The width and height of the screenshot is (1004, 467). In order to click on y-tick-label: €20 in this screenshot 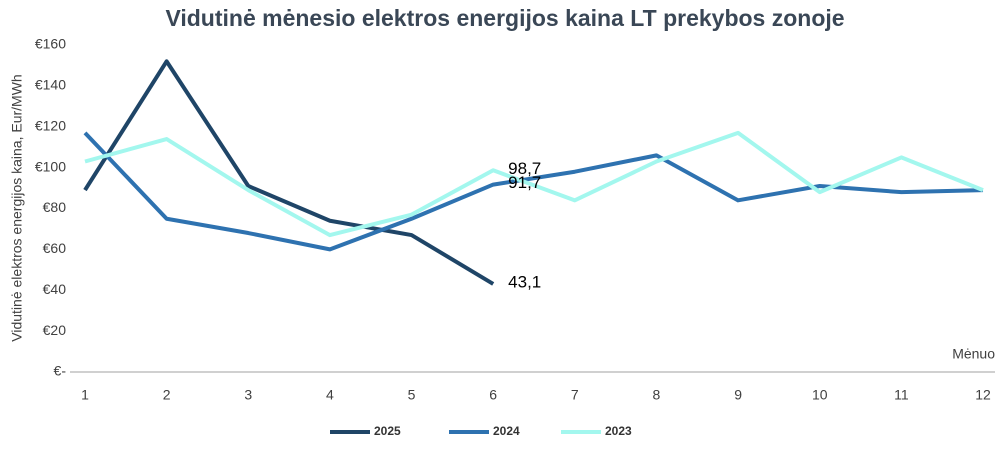, I will do `click(55, 330)`.